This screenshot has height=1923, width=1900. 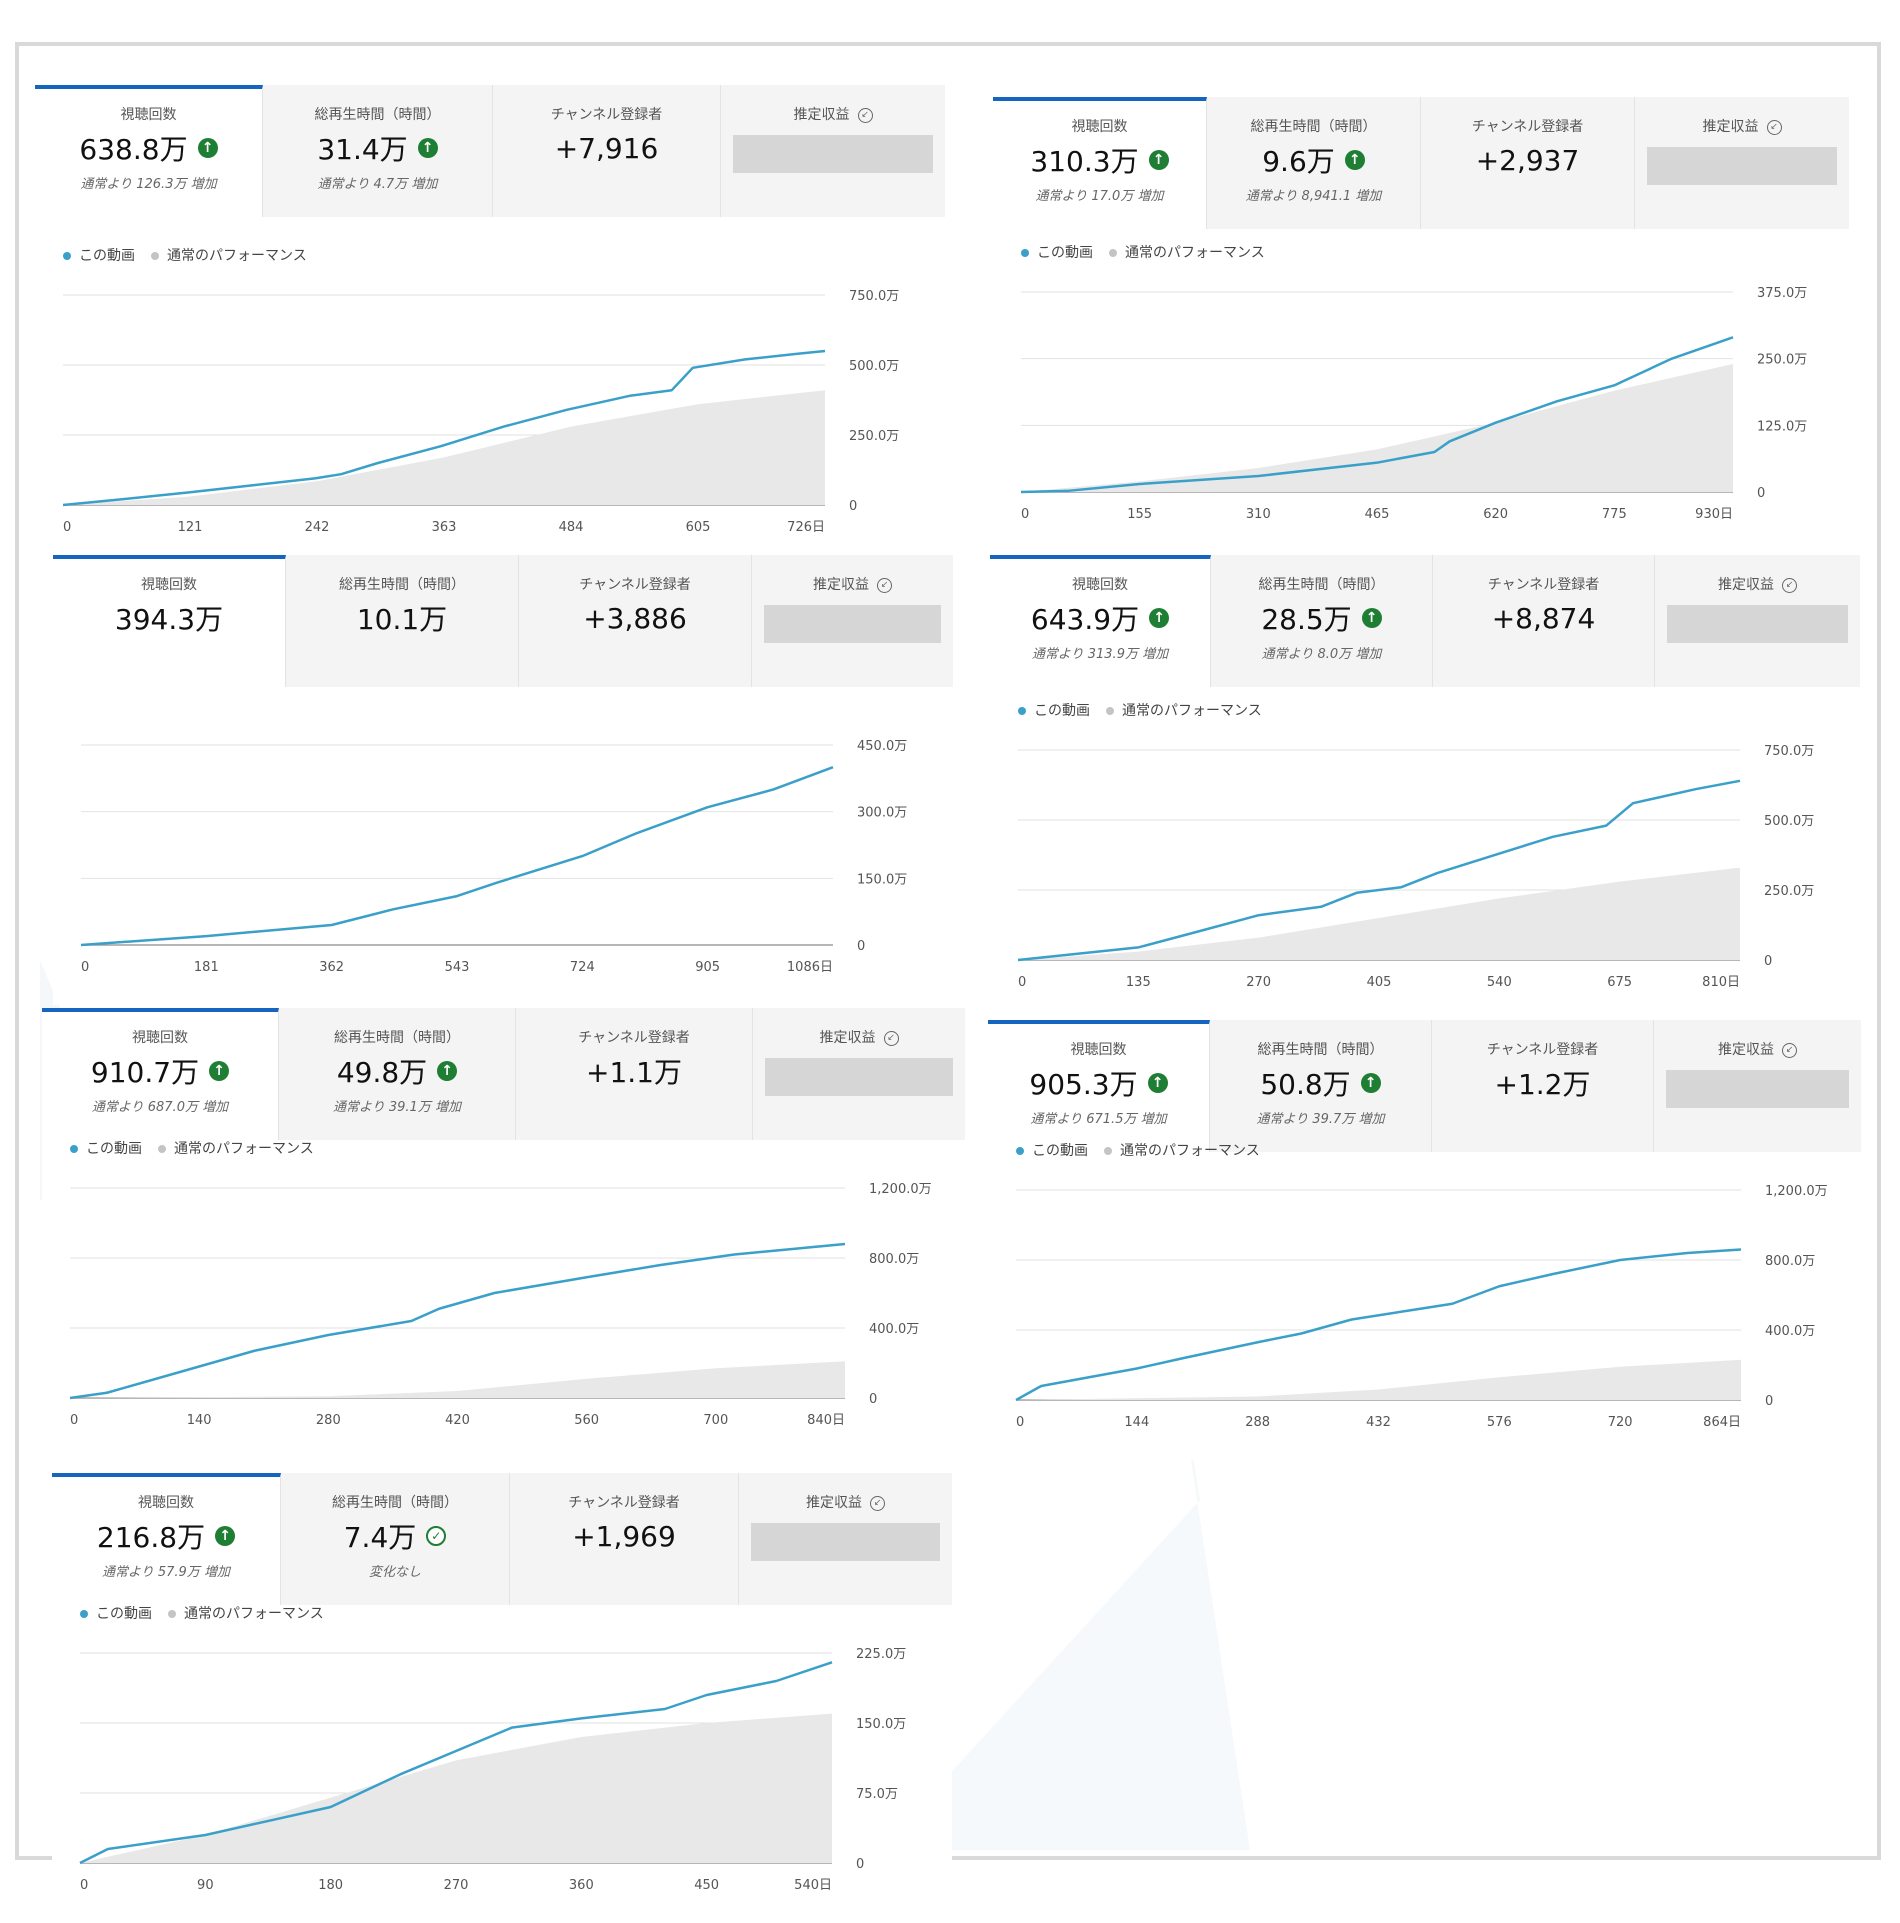 What do you see at coordinates (1415, 867) in the screenshot?
I see `views-chart: 0 250.0万 500.0万 750.0万 0 135 270 405 540 675 810日` at bounding box center [1415, 867].